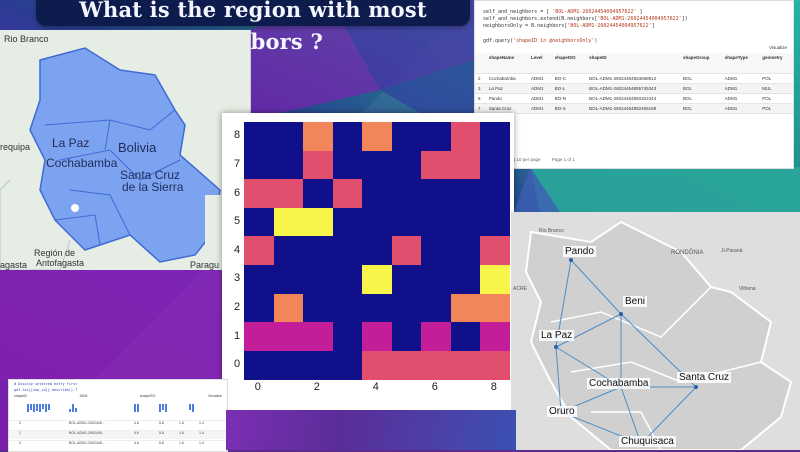  Describe the element at coordinates (205, 265) in the screenshot. I see `map-label-paraguay: Paragu` at that location.